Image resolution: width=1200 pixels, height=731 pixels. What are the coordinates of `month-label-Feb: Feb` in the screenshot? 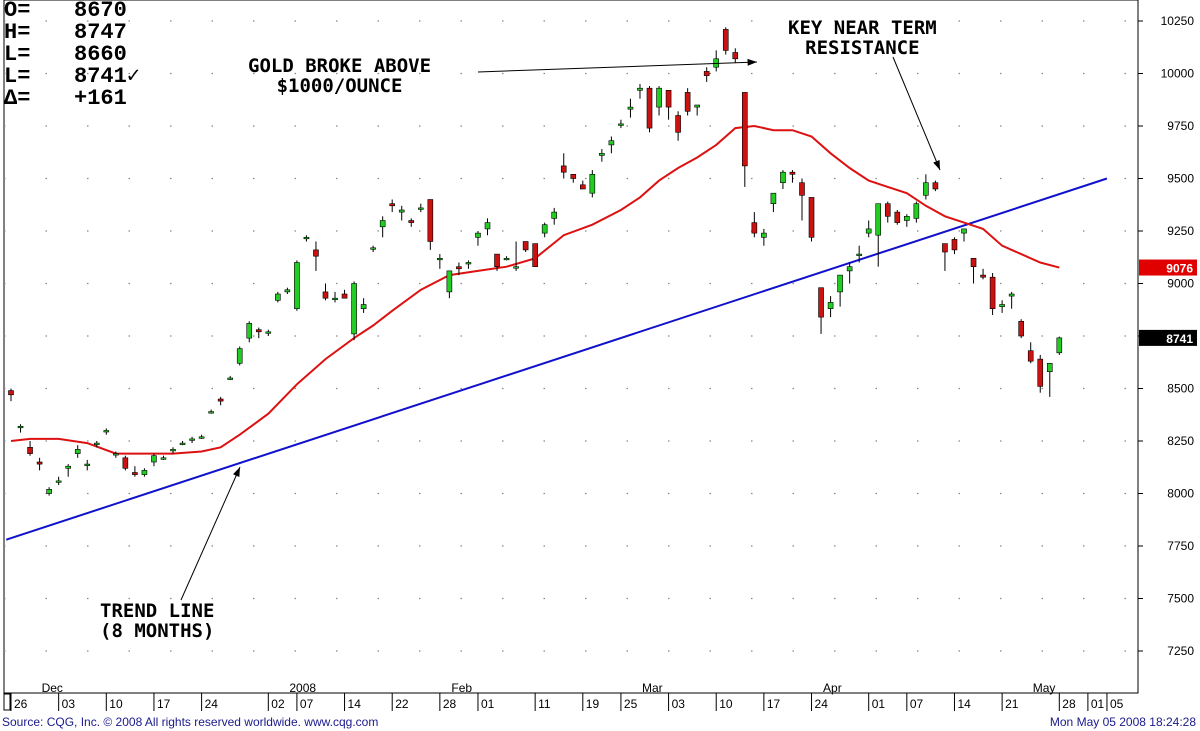 It's located at (461, 688).